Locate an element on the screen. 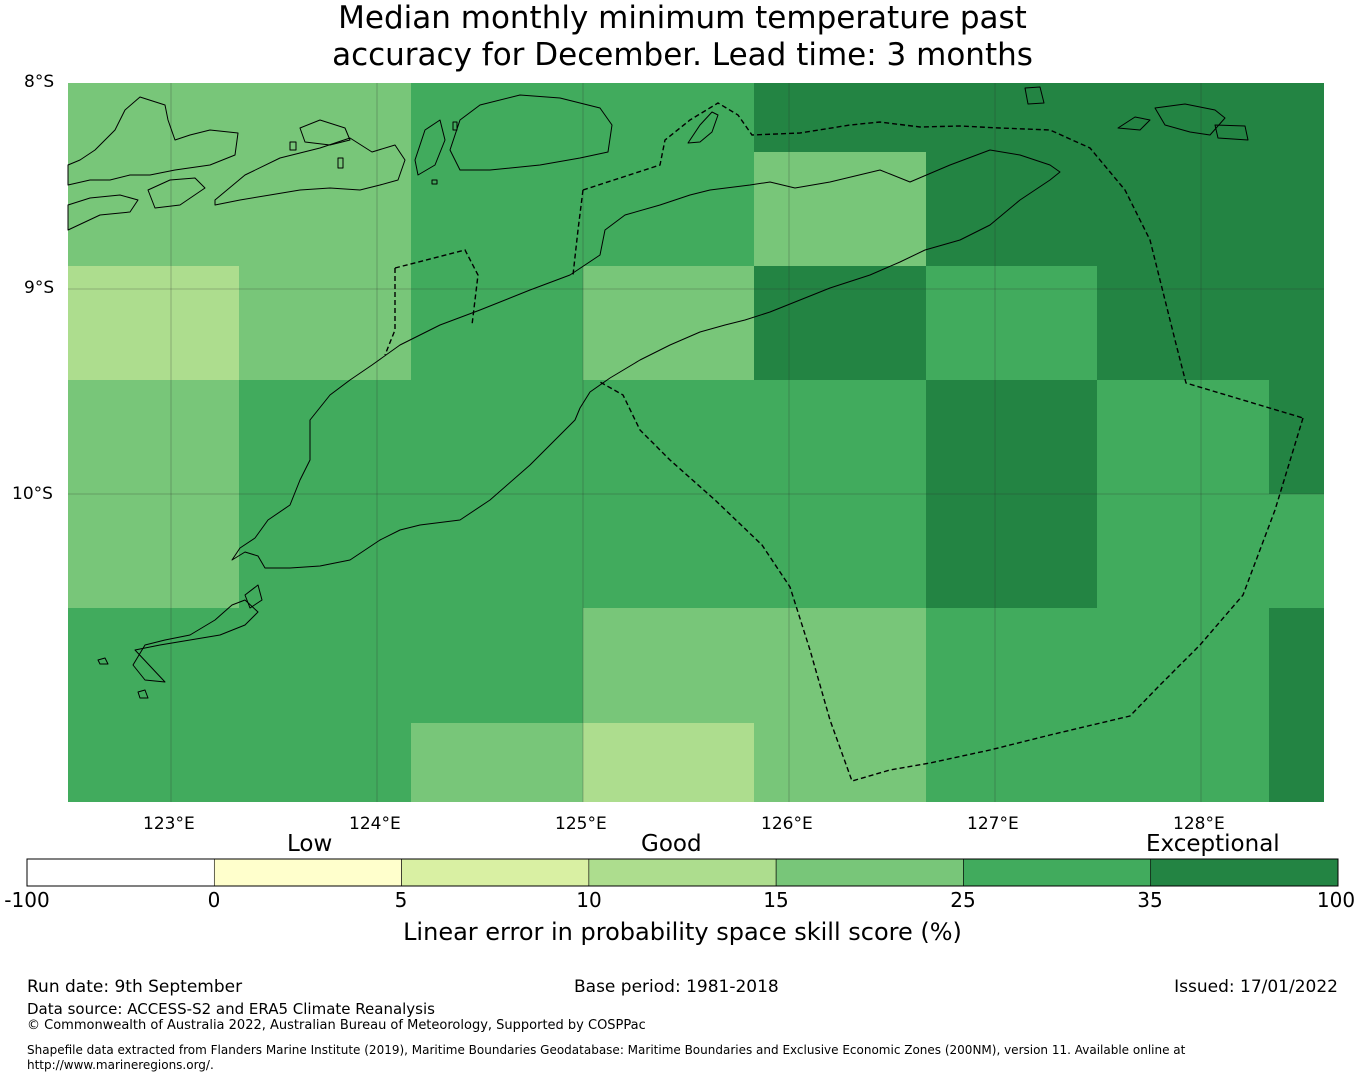 The image size is (1365, 1080). issued-date: Issued: 17/01/2022 is located at coordinates (1256, 987).